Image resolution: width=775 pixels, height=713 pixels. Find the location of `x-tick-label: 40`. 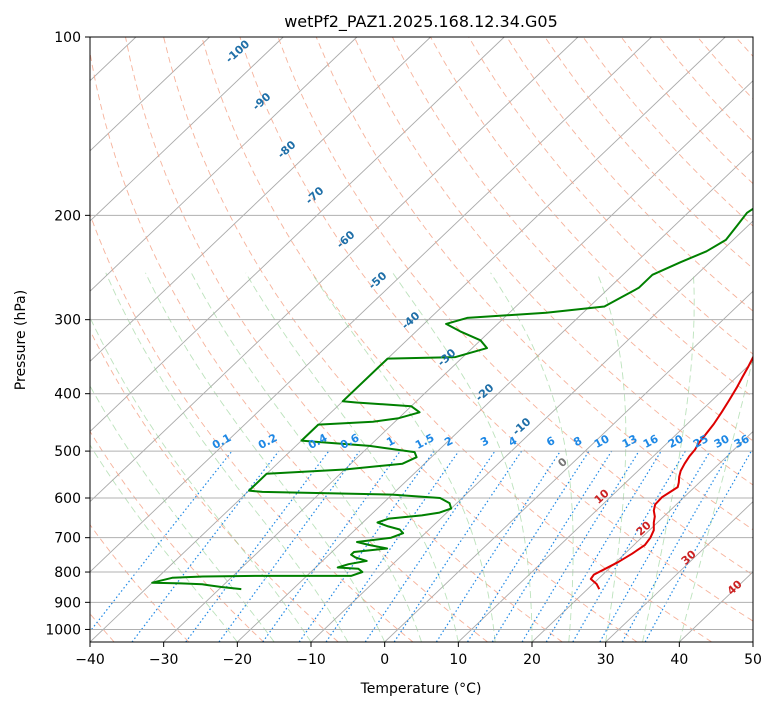

x-tick-label: 40 is located at coordinates (679, 660).